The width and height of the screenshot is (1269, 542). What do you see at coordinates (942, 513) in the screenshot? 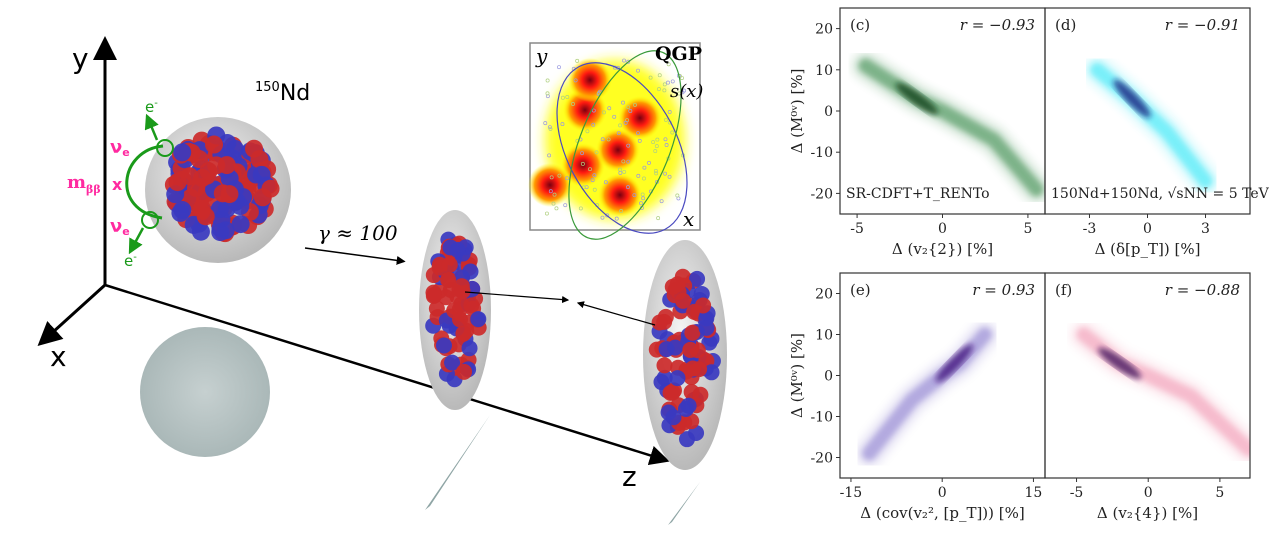
I see `x-axis-title: Δ (cov(v₂², [p_T])) [%]` at bounding box center [942, 513].